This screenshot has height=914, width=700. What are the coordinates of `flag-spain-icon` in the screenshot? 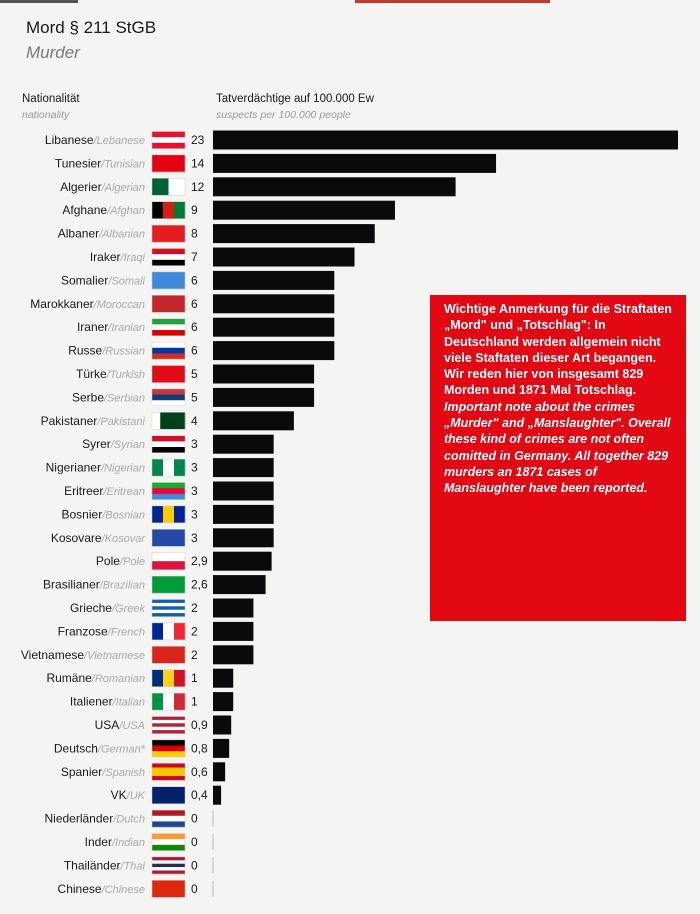 It's located at (168, 772).